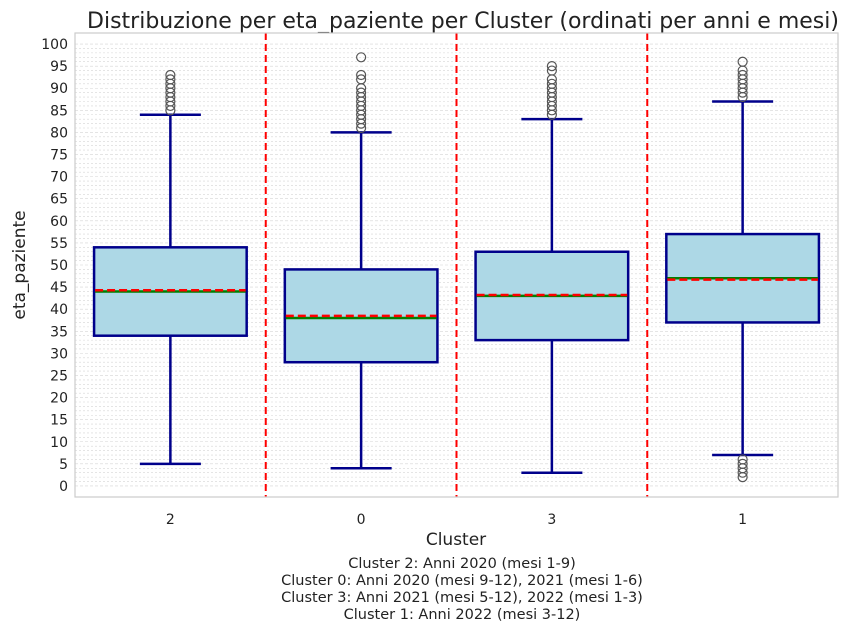 Image resolution: width=859 pixels, height=634 pixels. What do you see at coordinates (59, 399) in the screenshot?
I see `y-tick-label: 20` at bounding box center [59, 399].